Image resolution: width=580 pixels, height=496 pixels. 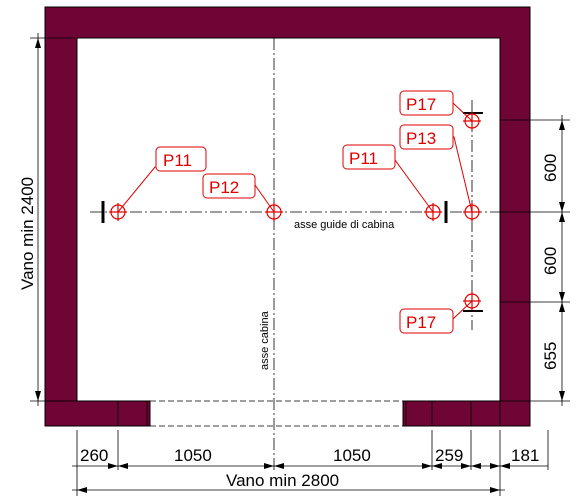 What do you see at coordinates (162, 179) in the screenshot?
I see `tag-p11-left: P11` at bounding box center [162, 179].